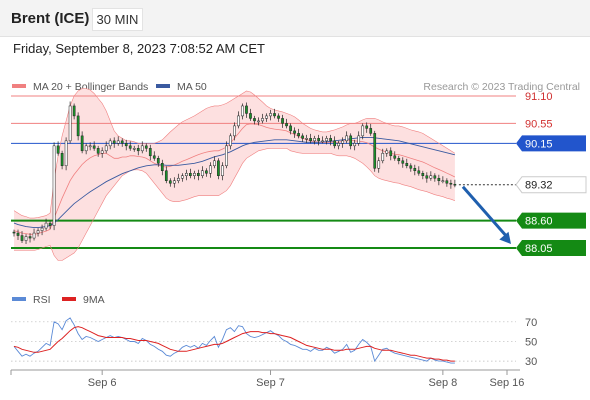 The height and width of the screenshot is (400, 590). I want to click on resistance-label-1: 90.55, so click(539, 124).